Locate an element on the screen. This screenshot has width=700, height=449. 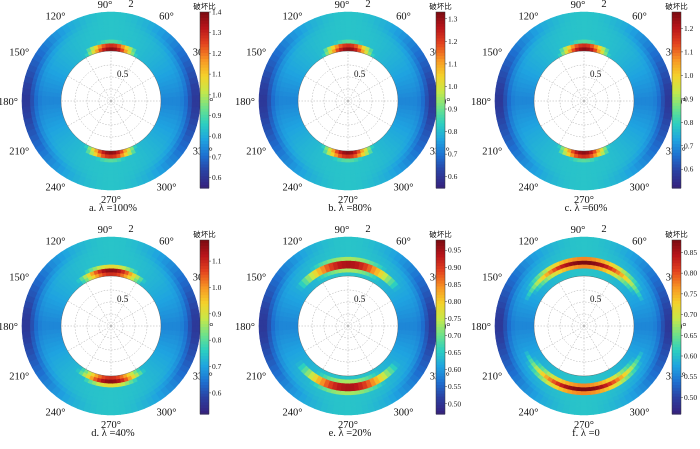
colorbar-tick-label: 0.7 is located at coordinates (453, 154).